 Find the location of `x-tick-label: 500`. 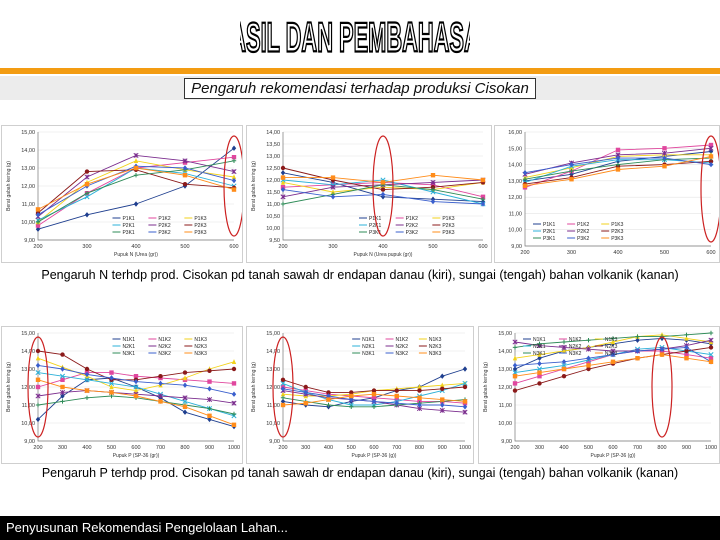

x-tick-label: 500 is located at coordinates (588, 448).